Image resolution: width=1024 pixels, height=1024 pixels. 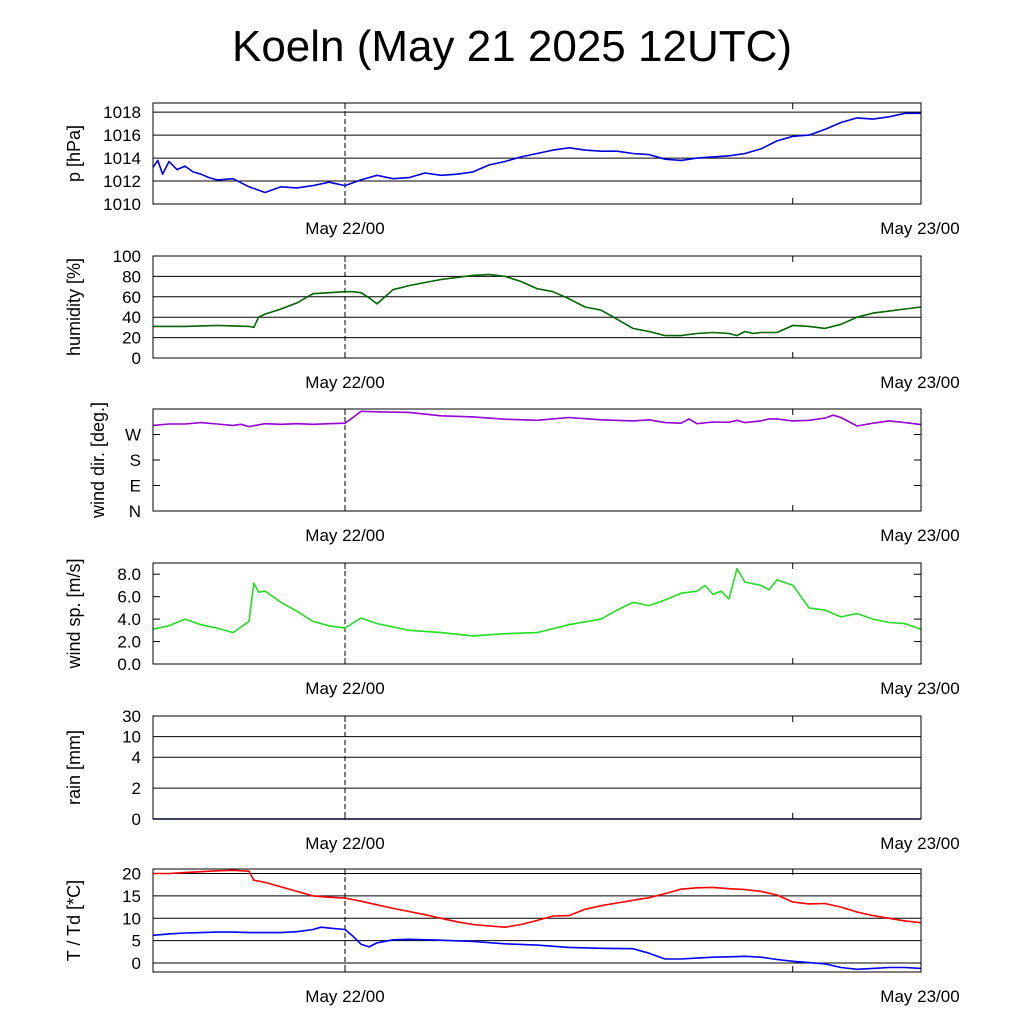 I want to click on y-tick-label: S, so click(x=135, y=460).